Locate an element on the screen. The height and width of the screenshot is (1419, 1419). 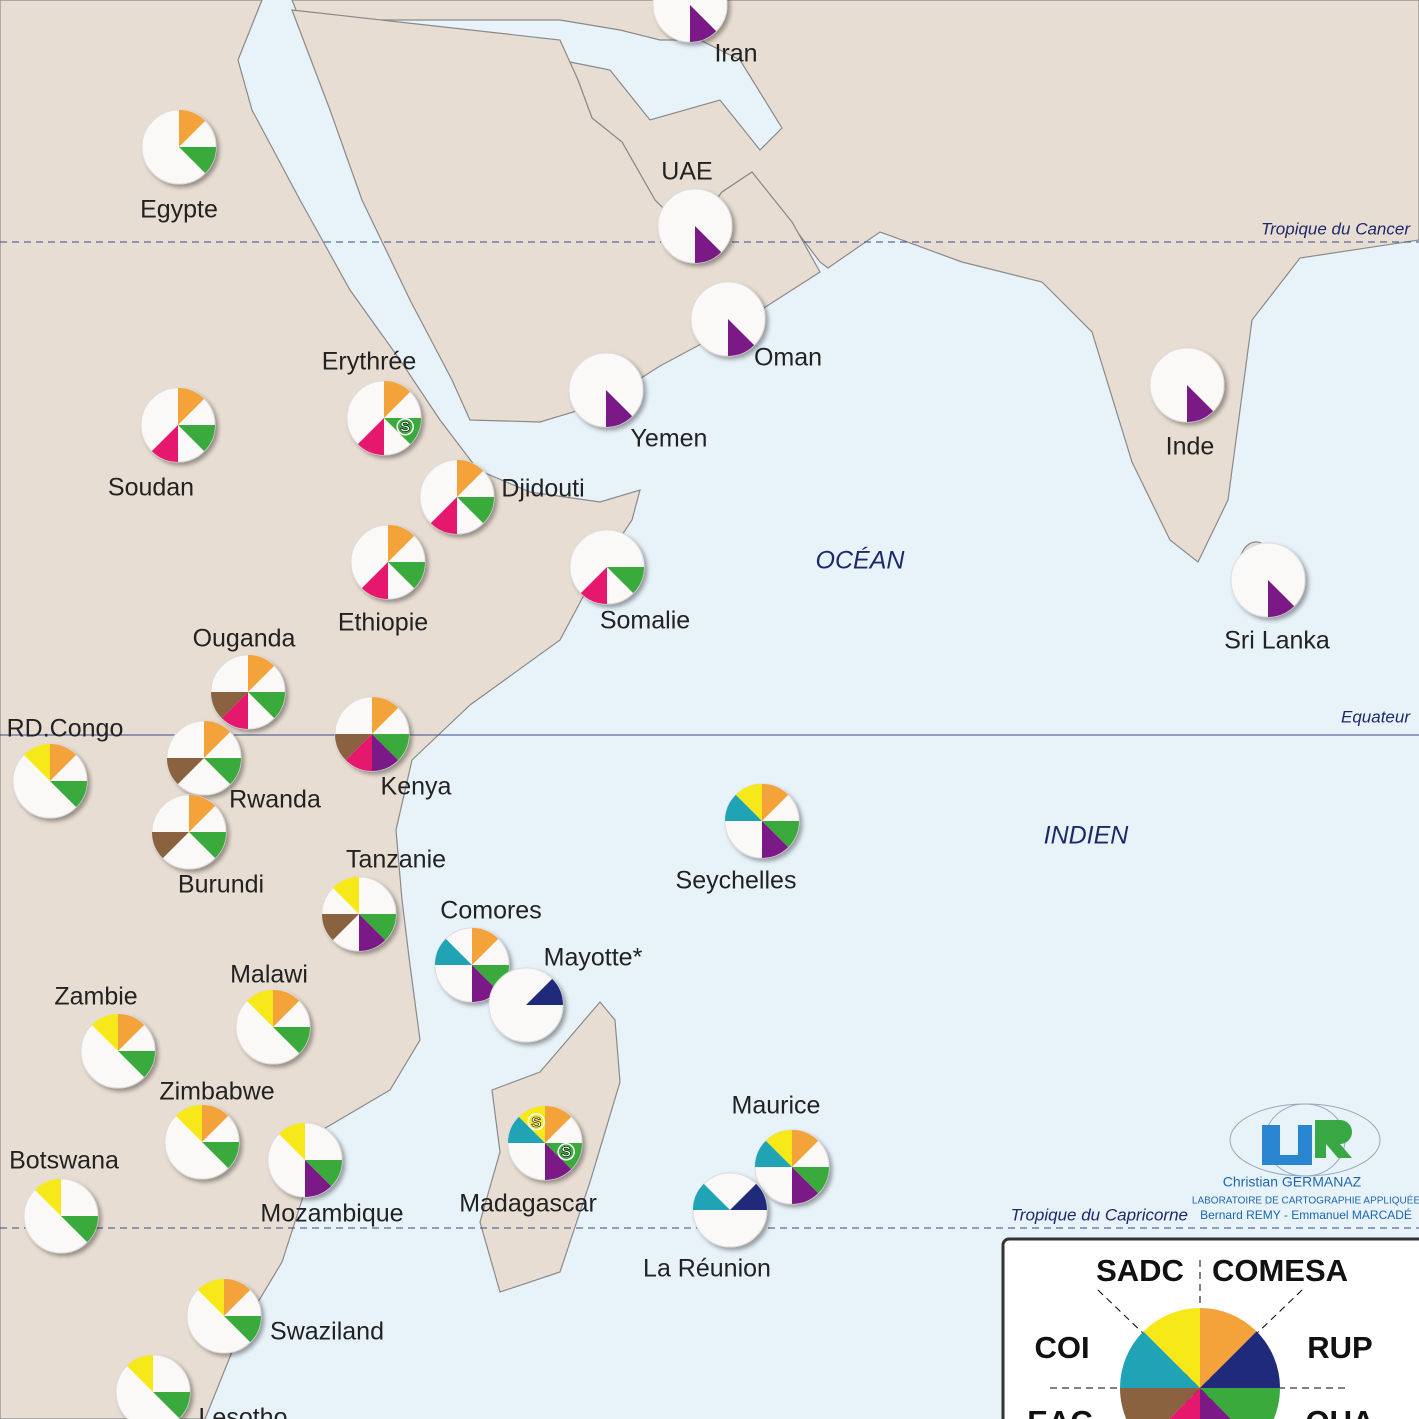
country-label: Kenya is located at coordinates (416, 787).